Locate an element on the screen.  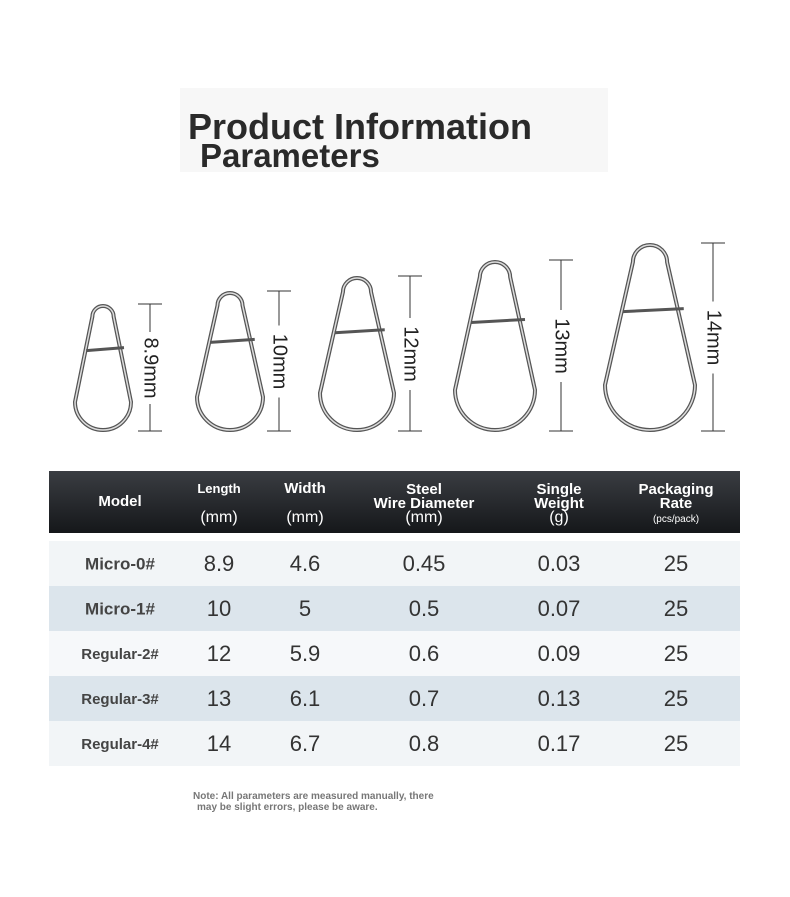
header-line: Wire Diameter is located at coordinates (424, 503).